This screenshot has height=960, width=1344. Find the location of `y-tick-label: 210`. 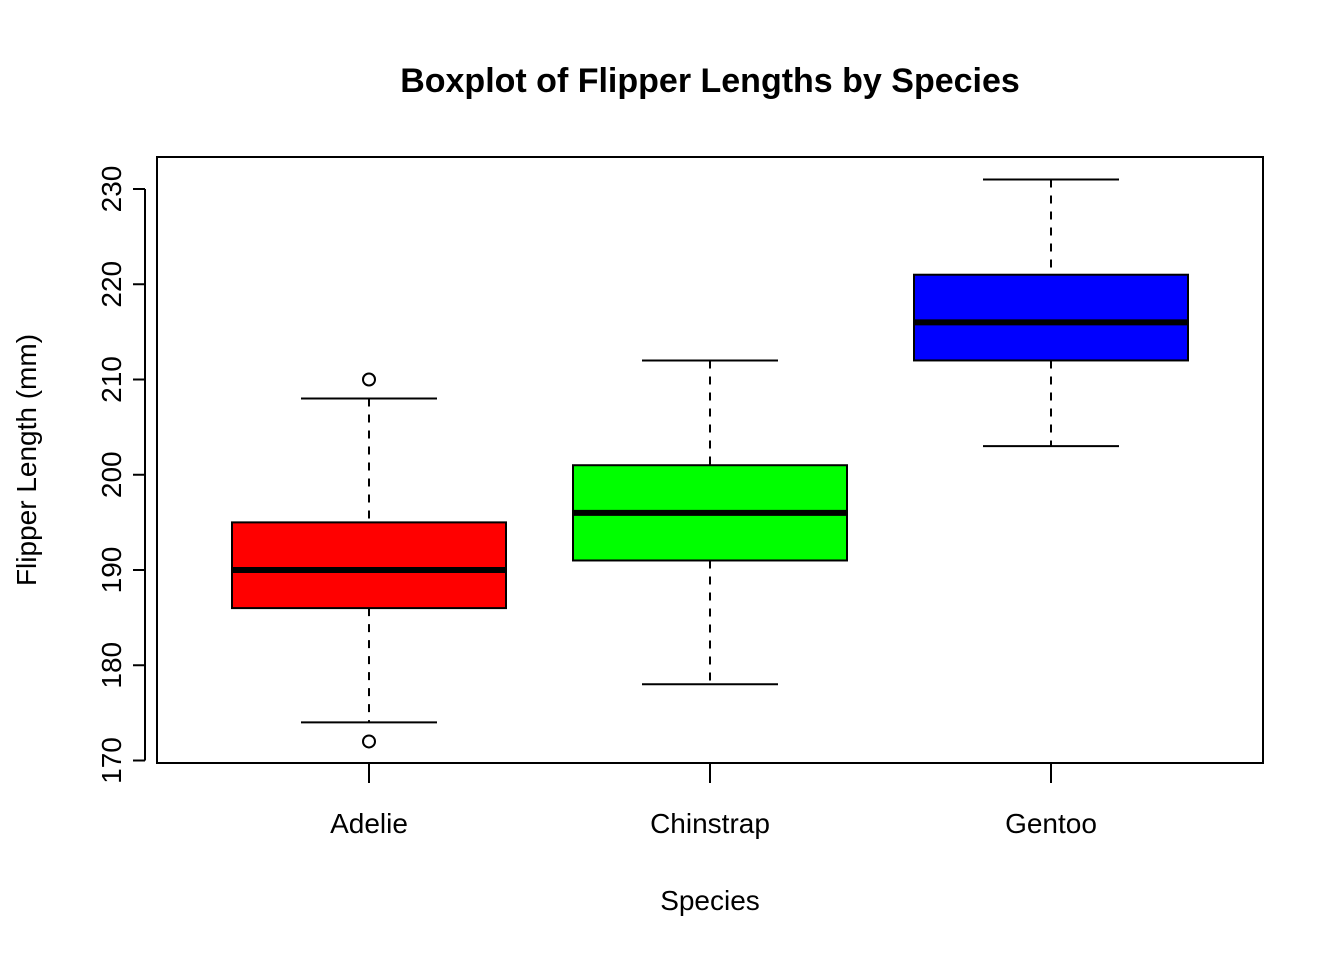

y-tick-label: 210 is located at coordinates (111, 379).